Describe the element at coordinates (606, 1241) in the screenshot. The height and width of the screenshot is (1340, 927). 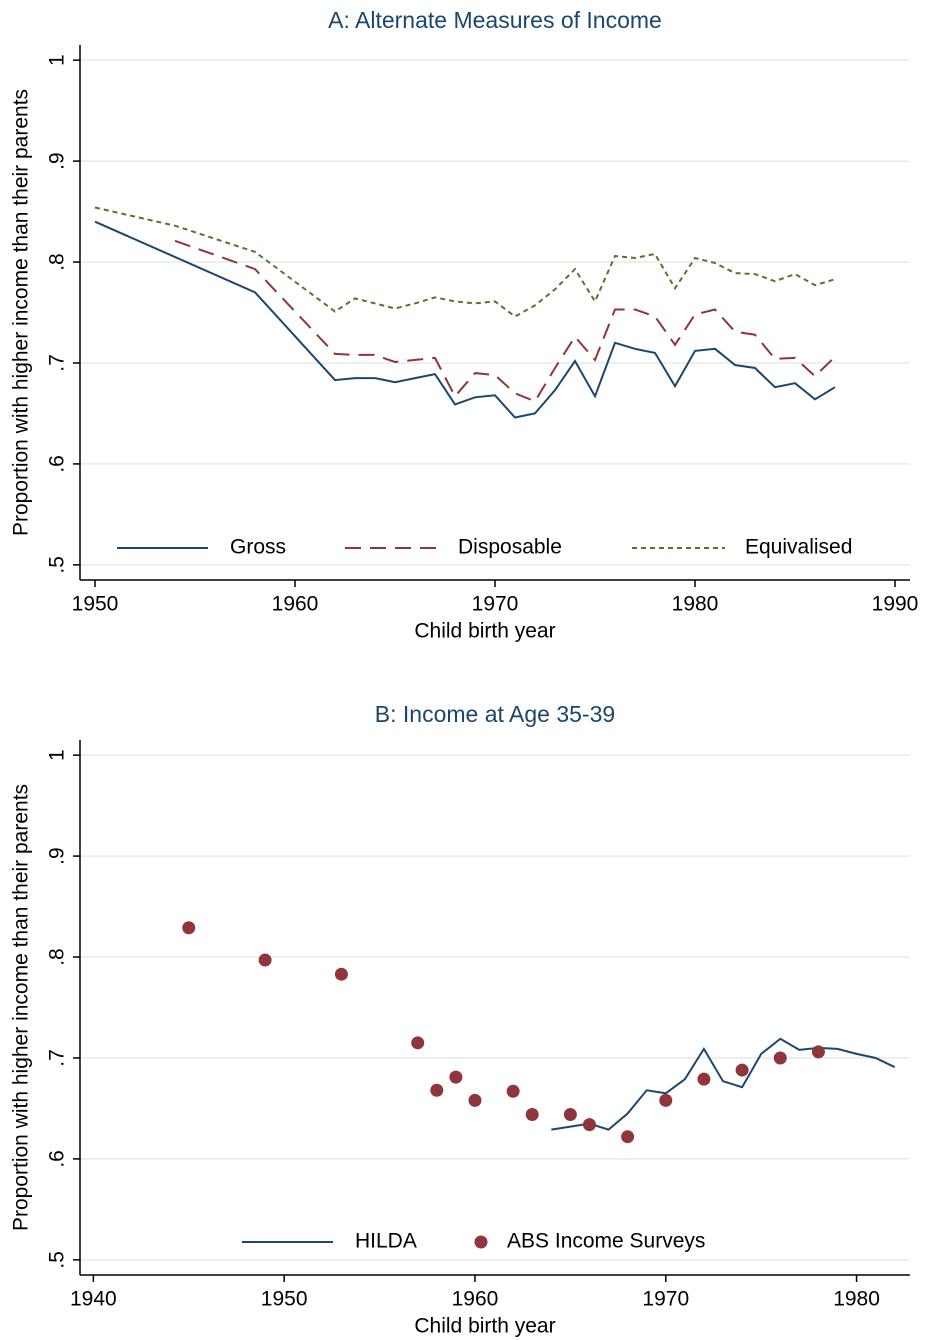
I see `legend-label: ABS Income Surveys` at that location.